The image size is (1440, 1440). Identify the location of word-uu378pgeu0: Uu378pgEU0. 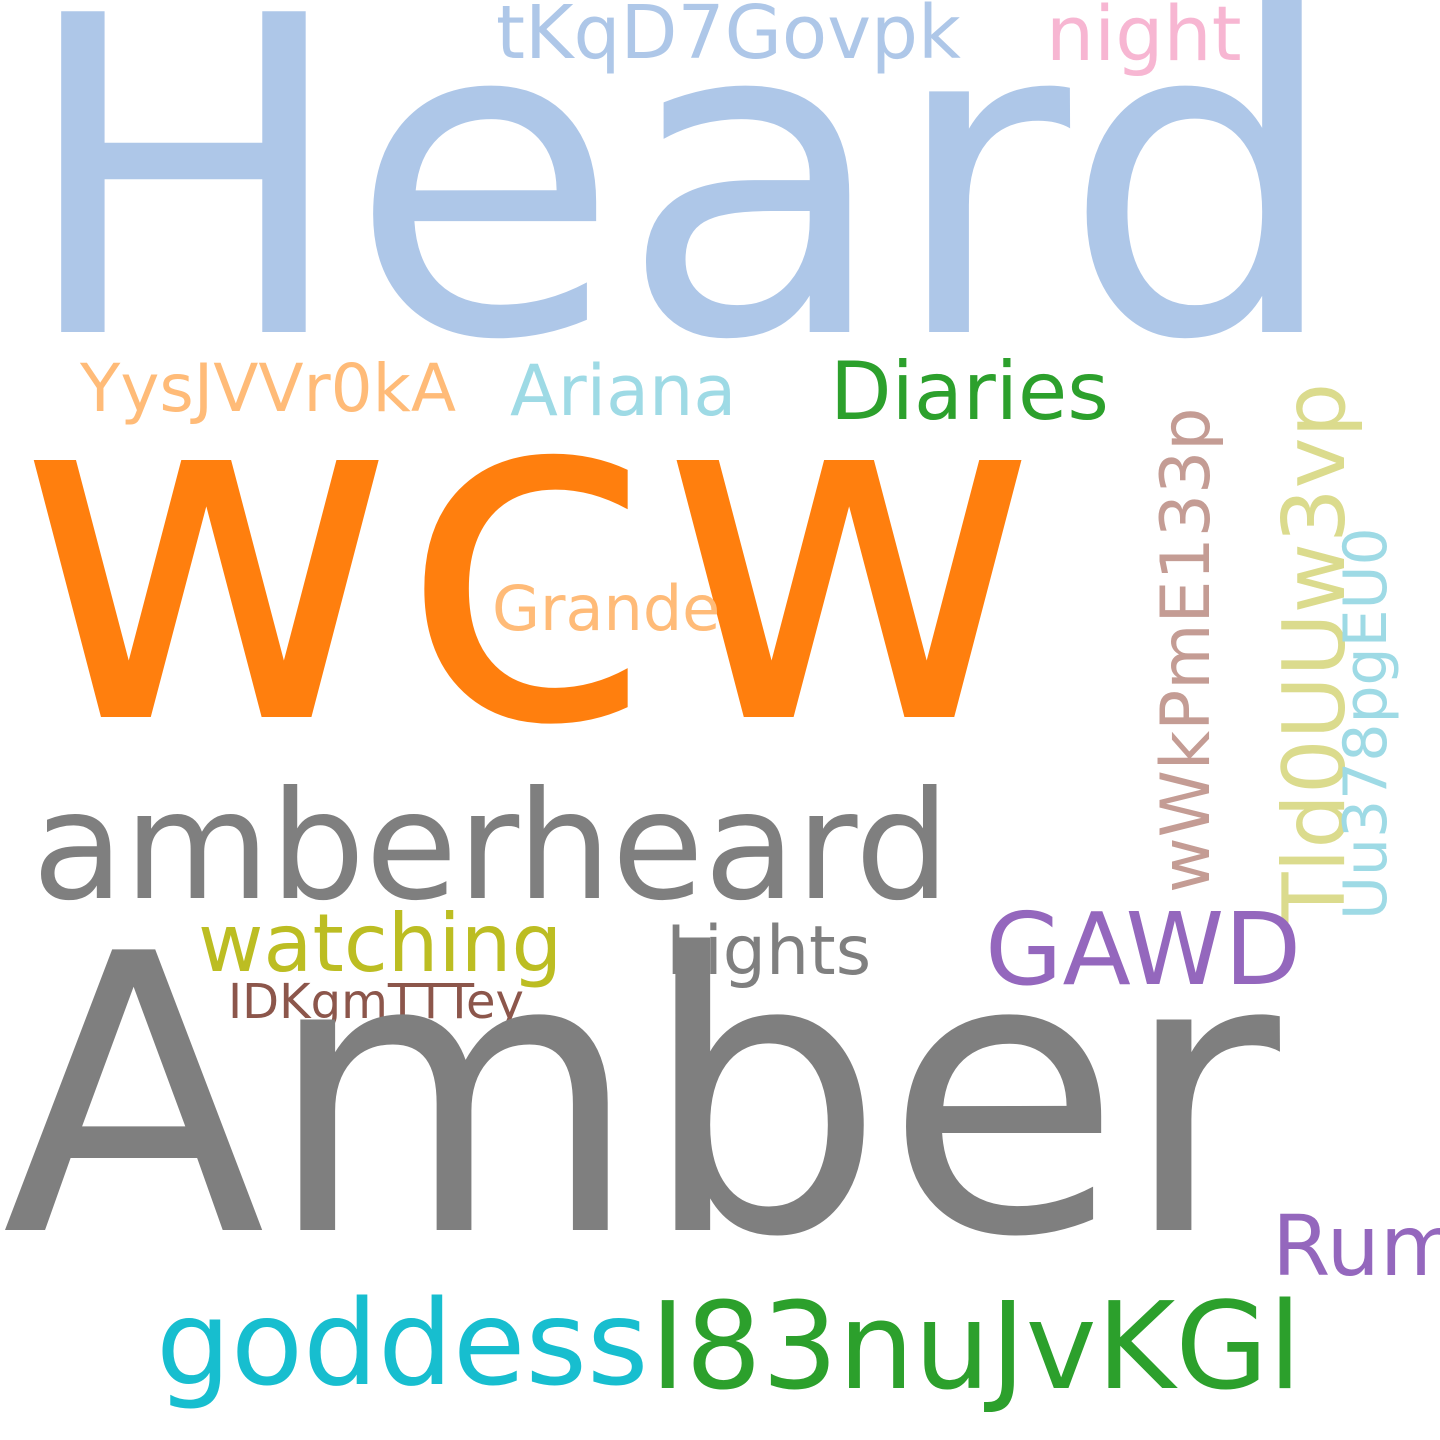
(1366, 723).